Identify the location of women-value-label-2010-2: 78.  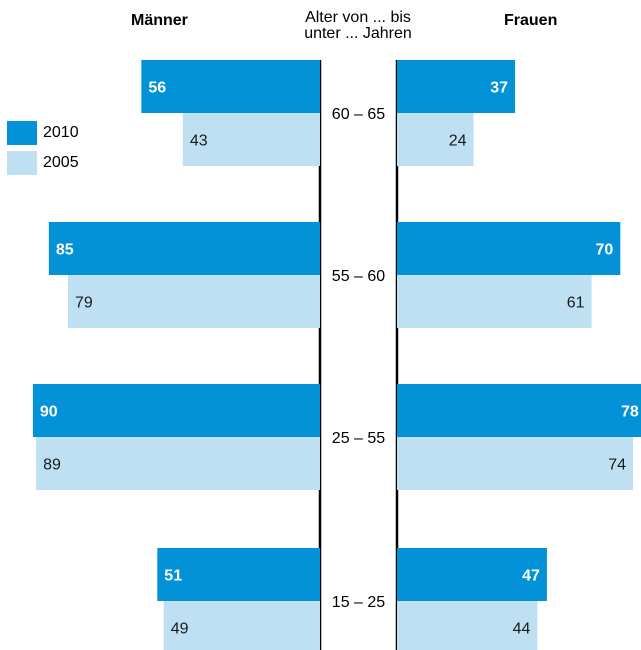
(630, 412).